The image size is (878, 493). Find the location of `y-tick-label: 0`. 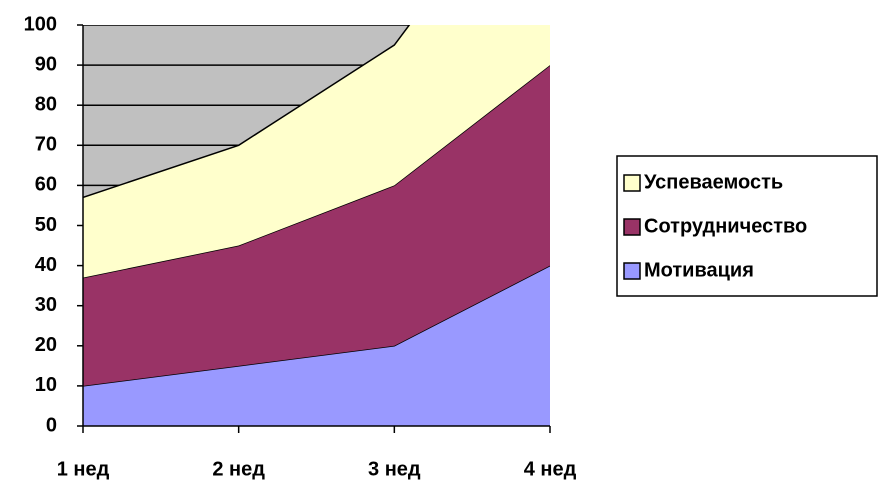

y-tick-label: 0 is located at coordinates (51, 425).